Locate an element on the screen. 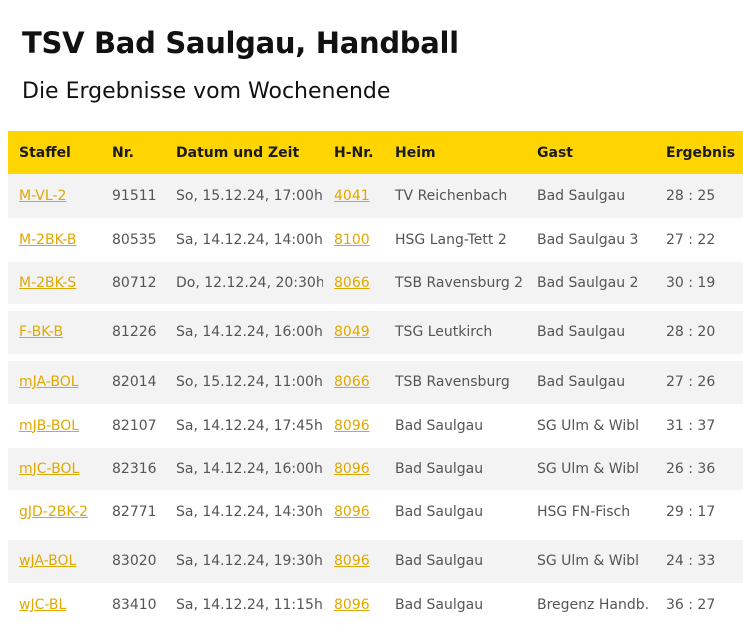 Image resolution: width=743 pixels, height=634 pixels. home-team: TSG Leutkirch is located at coordinates (455, 332).